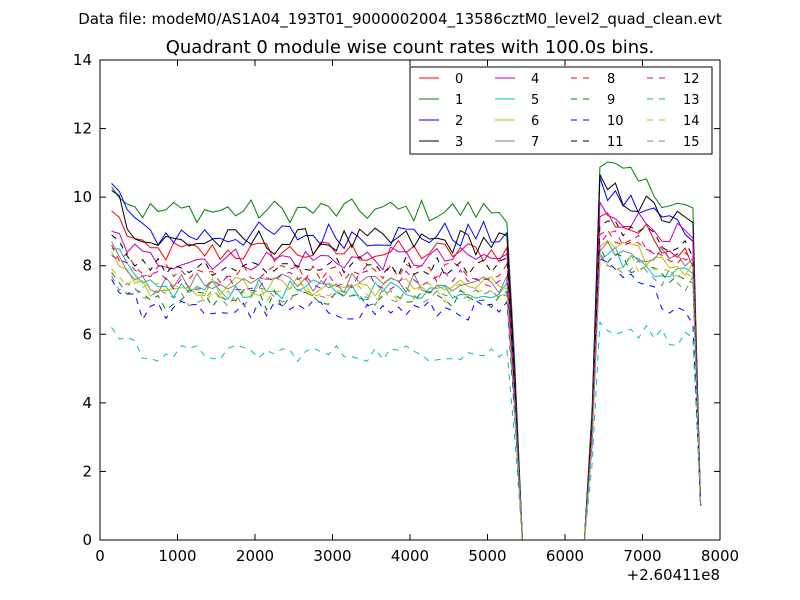  I want to click on y-tick-label: 12, so click(82, 129).